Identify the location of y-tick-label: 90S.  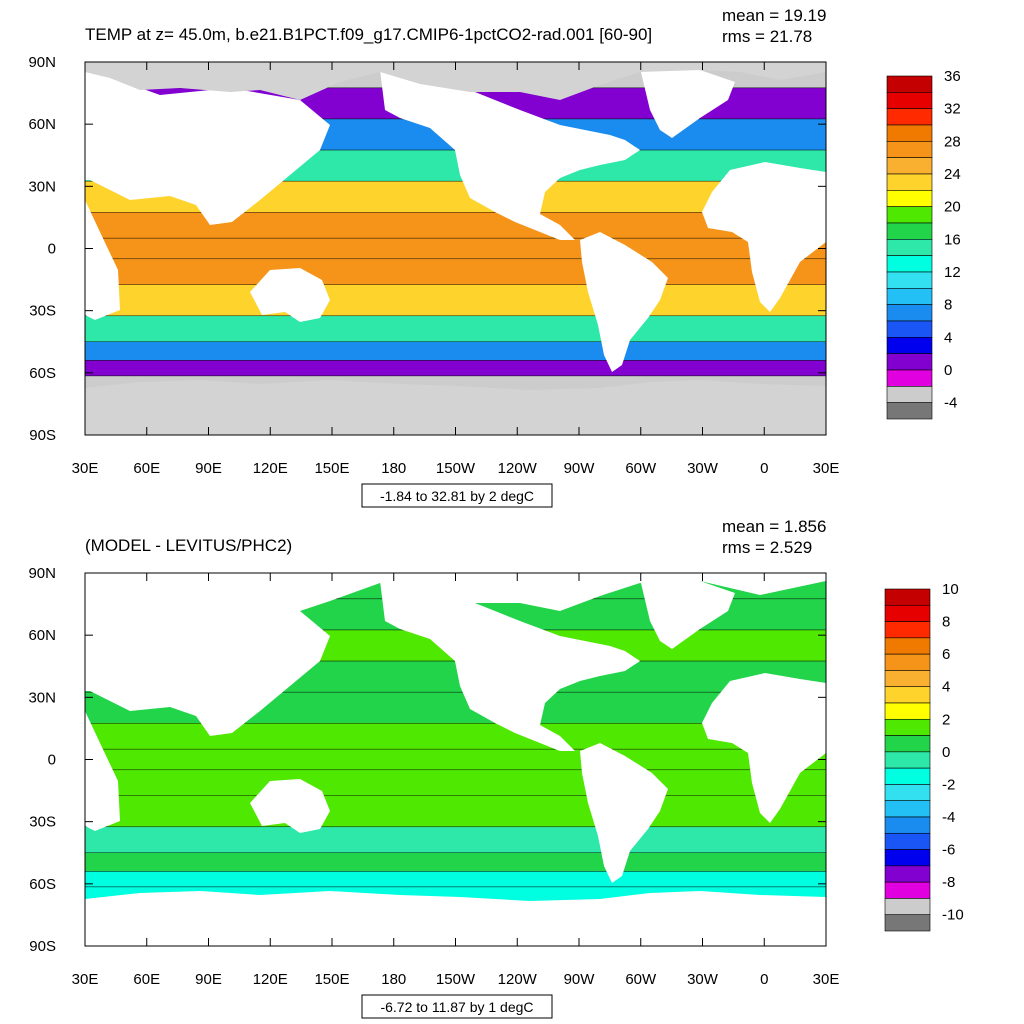
(42, 946).